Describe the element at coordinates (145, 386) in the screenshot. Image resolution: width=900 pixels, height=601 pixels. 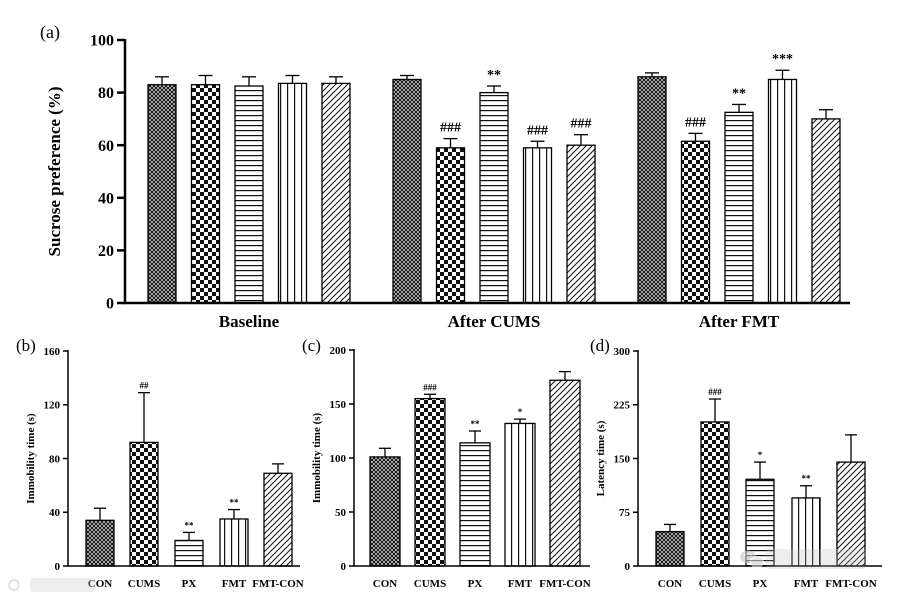
I see `bar-1-1-significance: ##` at that location.